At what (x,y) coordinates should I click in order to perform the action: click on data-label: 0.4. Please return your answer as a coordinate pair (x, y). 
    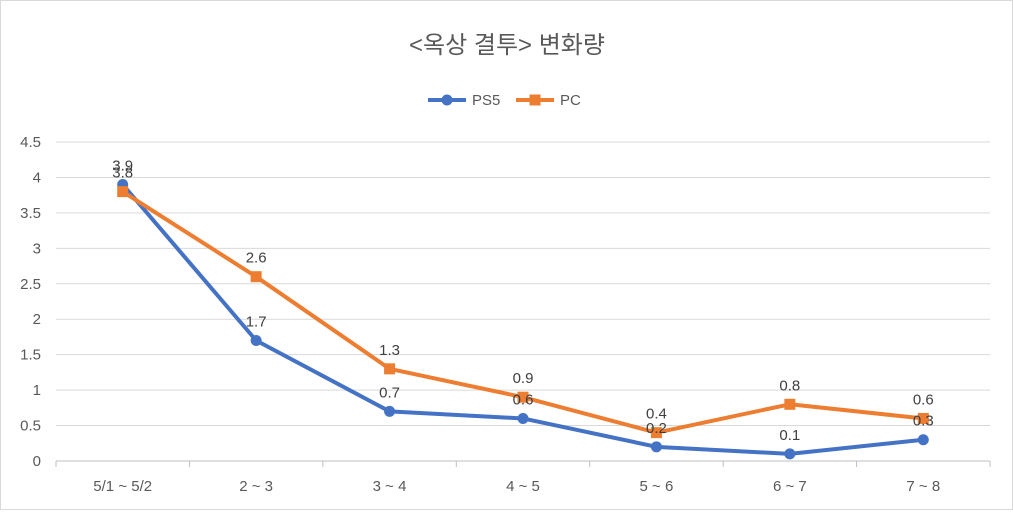
    Looking at the image, I should click on (656, 414).